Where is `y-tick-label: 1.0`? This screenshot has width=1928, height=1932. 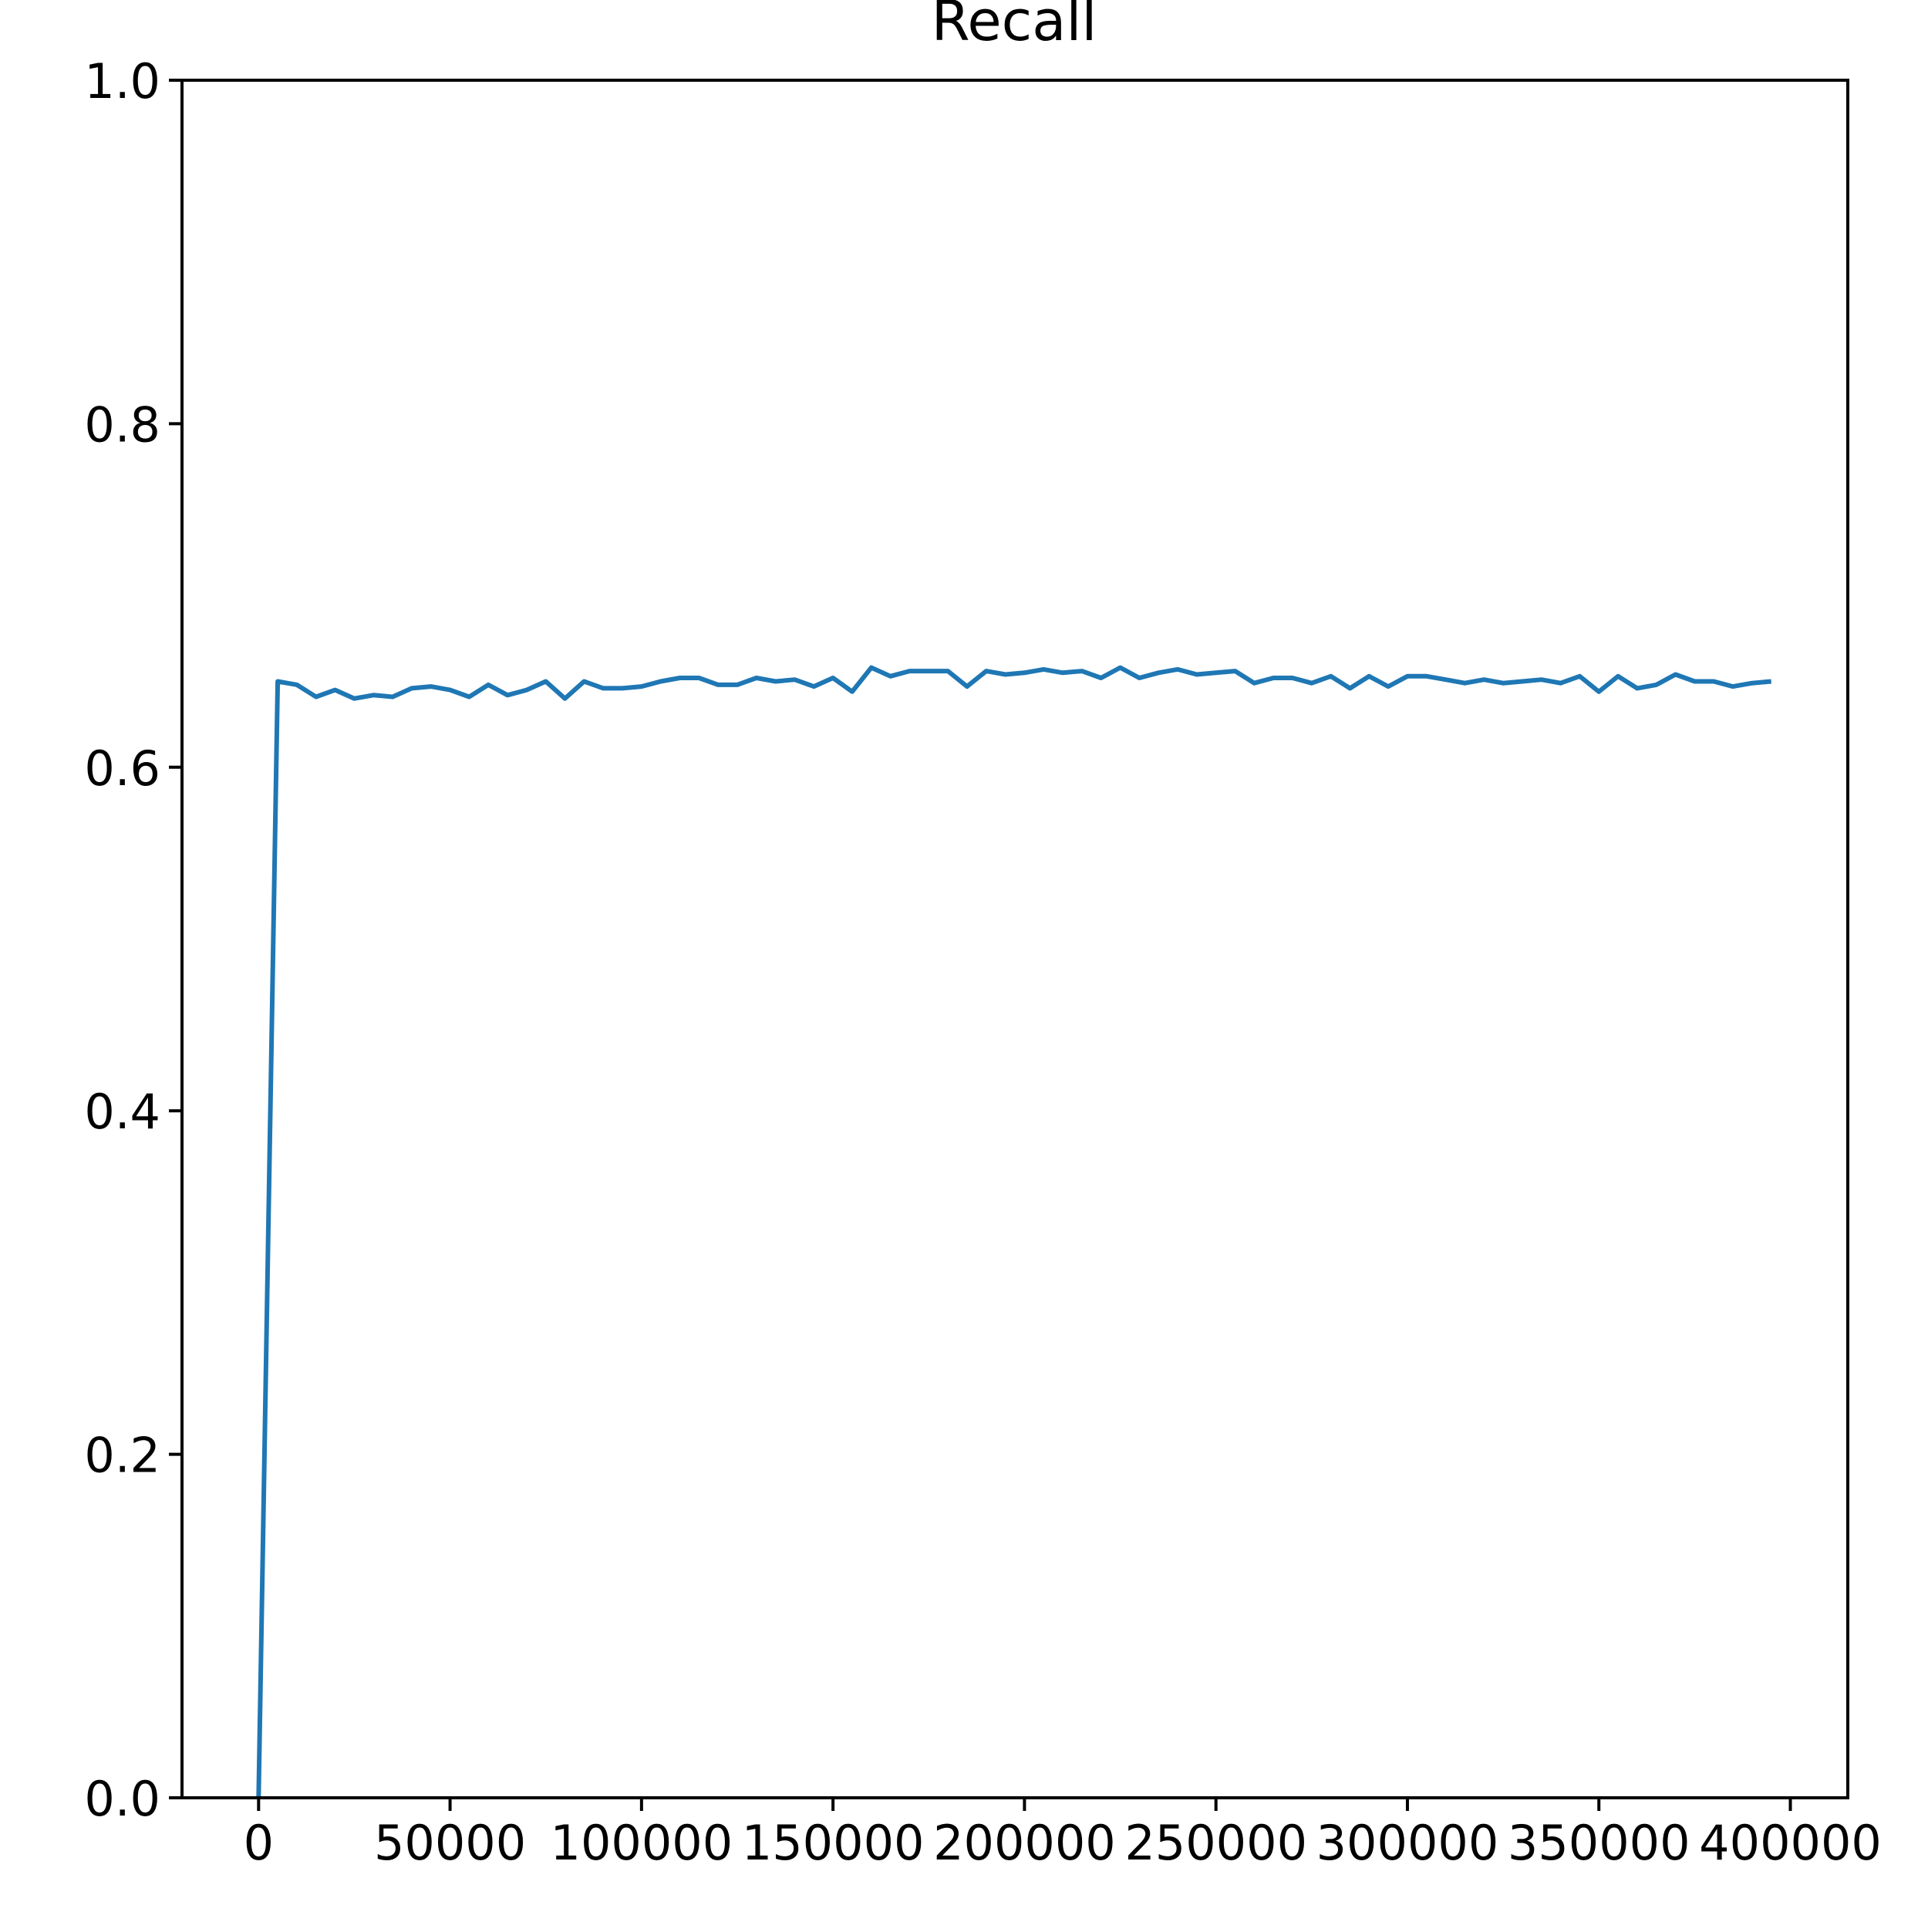 y-tick-label: 1.0 is located at coordinates (122, 81).